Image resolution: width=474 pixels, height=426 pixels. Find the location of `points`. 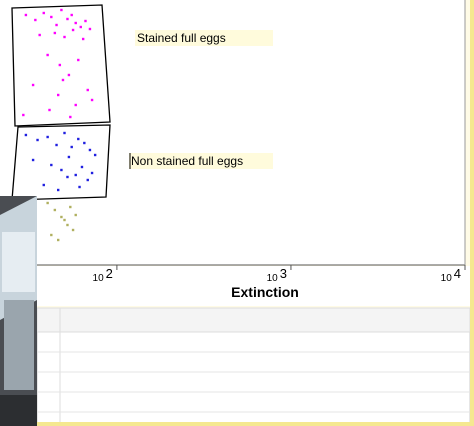

points is located at coordinates (59, 125).